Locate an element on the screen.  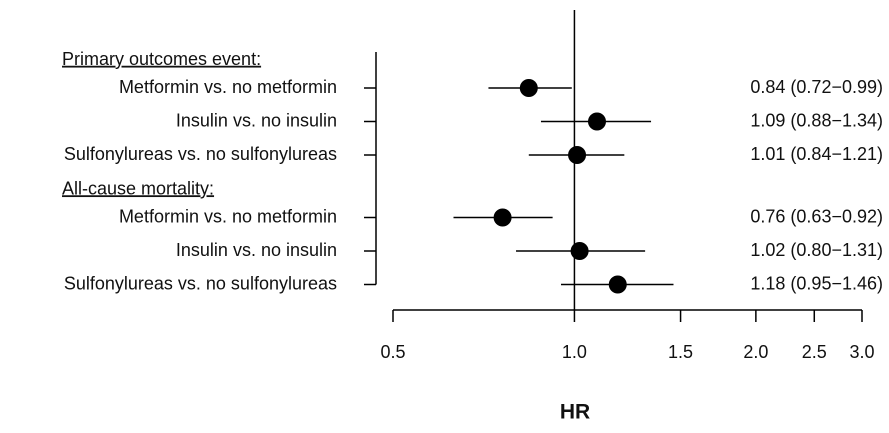
x-tick-label: 0.5 is located at coordinates (392, 352).